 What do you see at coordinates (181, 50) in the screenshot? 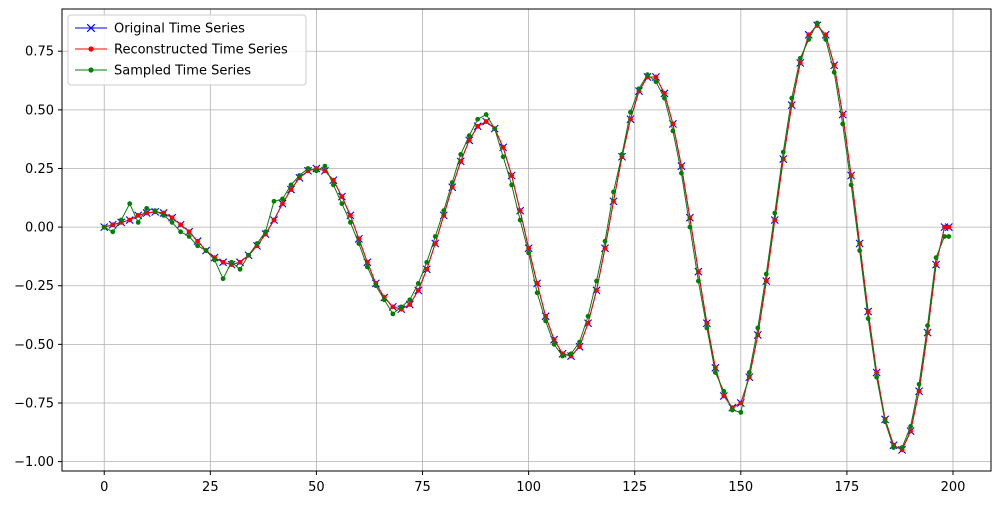
I see `legend-item: Reconstructed Time Series` at bounding box center [181, 50].